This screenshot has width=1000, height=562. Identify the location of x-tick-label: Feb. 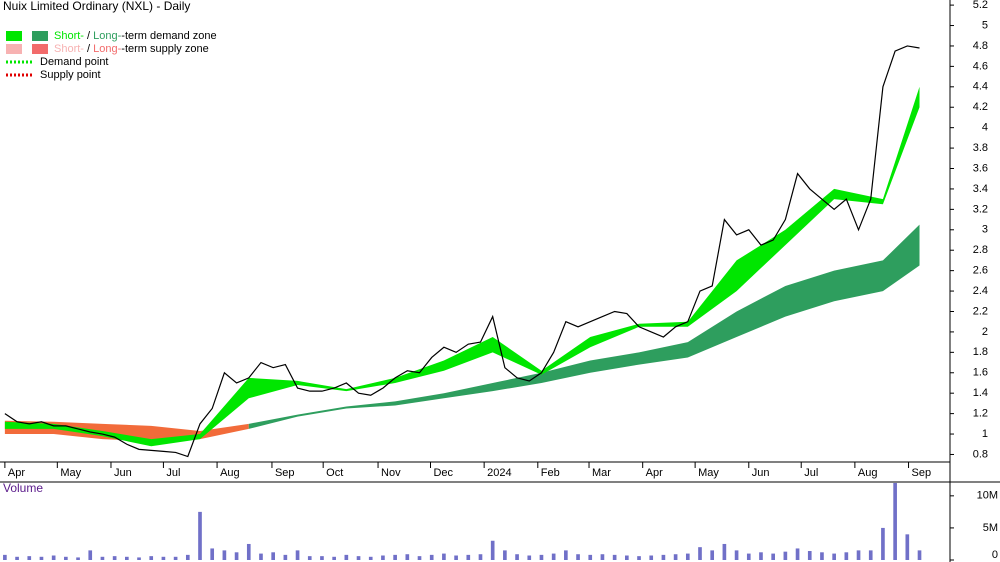
(550, 473).